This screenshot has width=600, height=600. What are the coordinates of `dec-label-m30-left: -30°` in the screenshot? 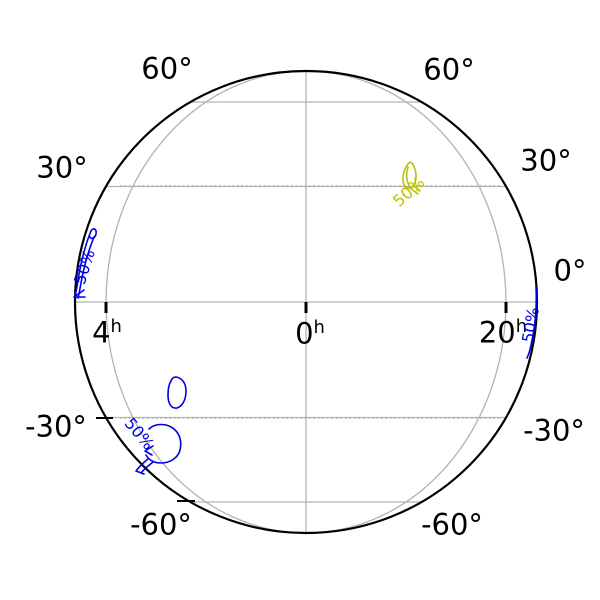 It's located at (56, 426).